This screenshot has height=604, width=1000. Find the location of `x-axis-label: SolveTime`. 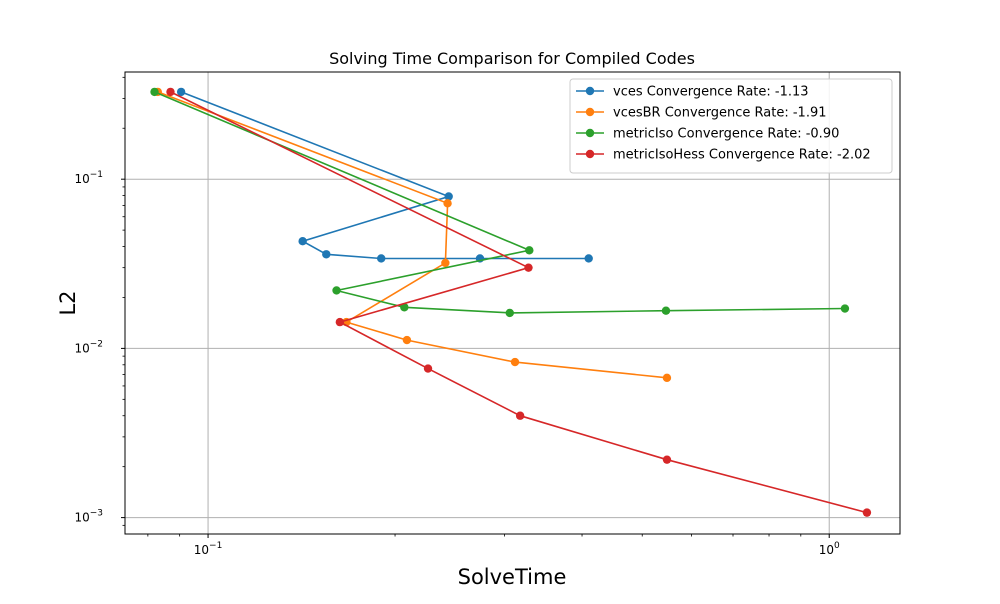

x-axis-label: SolveTime is located at coordinates (512, 577).